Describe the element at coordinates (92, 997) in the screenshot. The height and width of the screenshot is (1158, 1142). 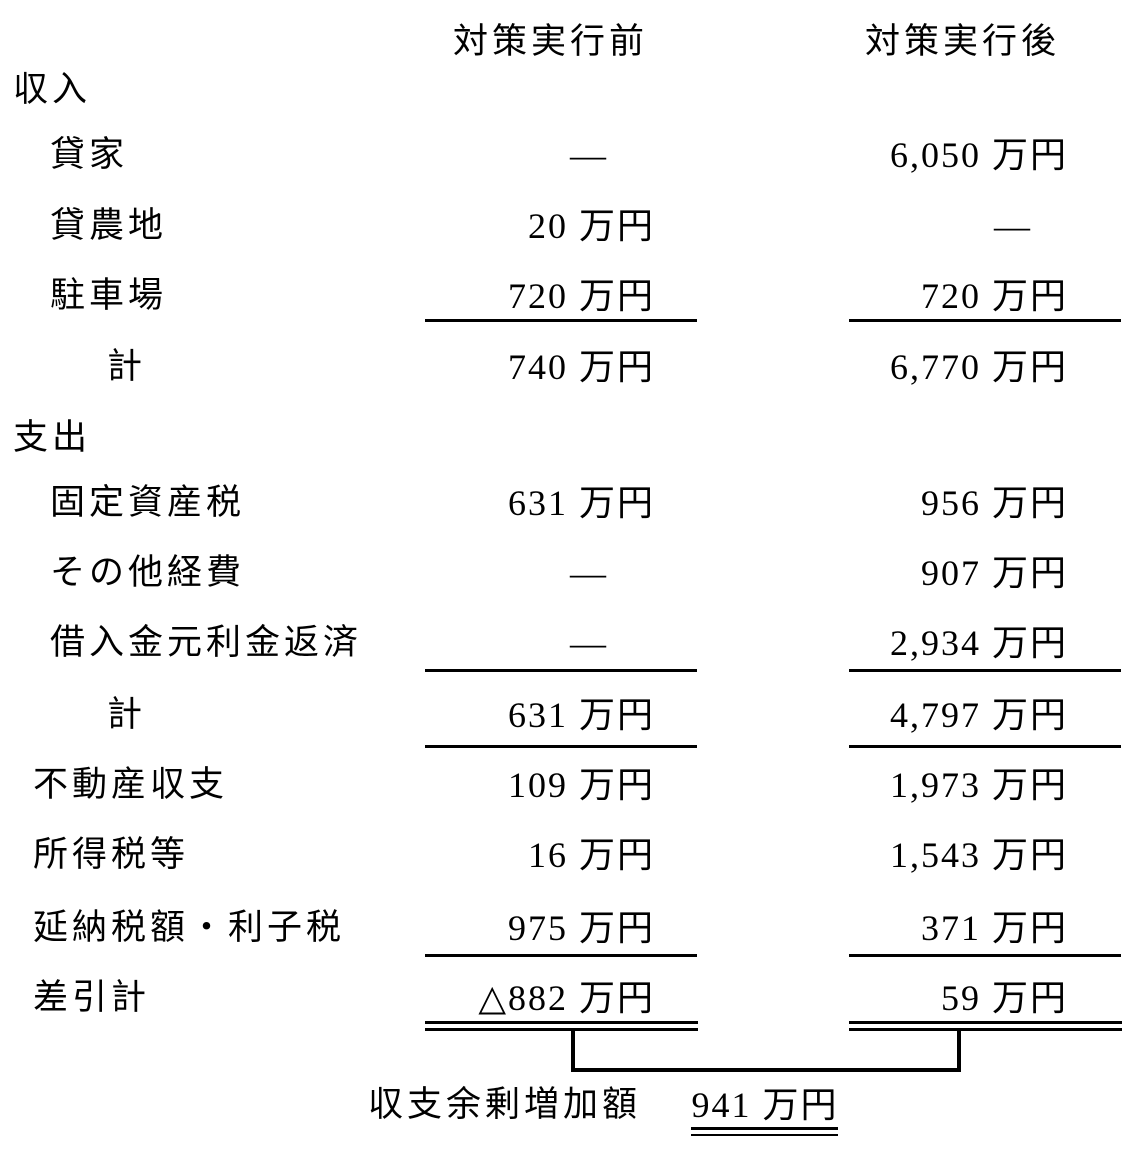
I see `row-label: 差引計` at that location.